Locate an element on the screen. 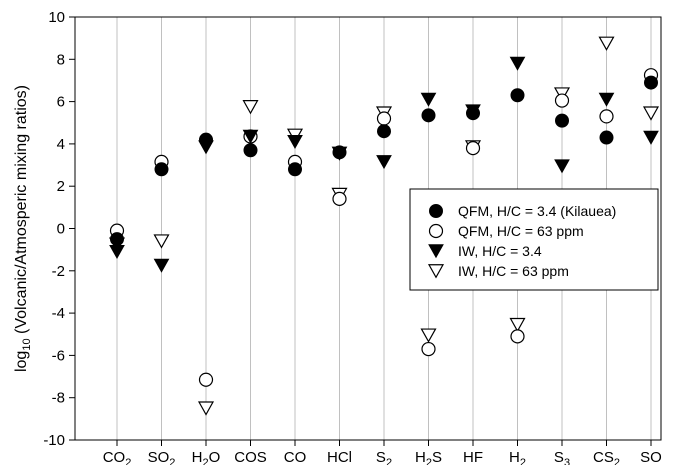 Image resolution: width=675 pixels, height=465 pixels. x-tick-label: SO2 is located at coordinates (162, 457).